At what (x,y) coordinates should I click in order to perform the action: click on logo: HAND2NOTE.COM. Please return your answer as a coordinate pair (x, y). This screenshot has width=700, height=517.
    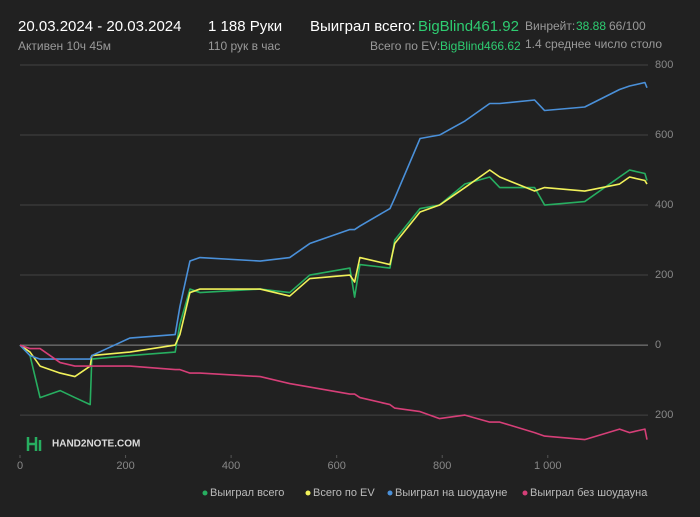
    Looking at the image, I should click on (83, 444).